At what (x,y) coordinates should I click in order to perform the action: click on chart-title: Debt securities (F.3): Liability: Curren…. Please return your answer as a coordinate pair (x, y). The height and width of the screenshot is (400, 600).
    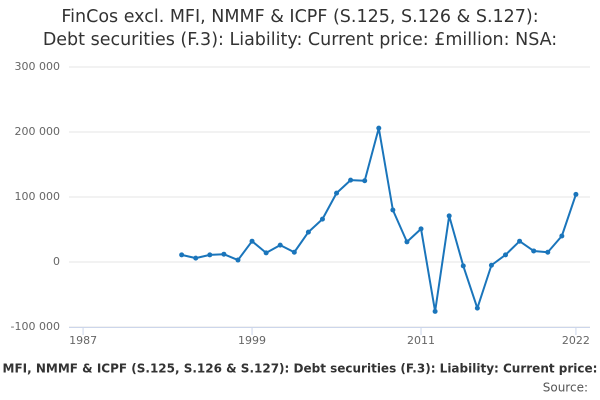
    Looking at the image, I should click on (300, 40).